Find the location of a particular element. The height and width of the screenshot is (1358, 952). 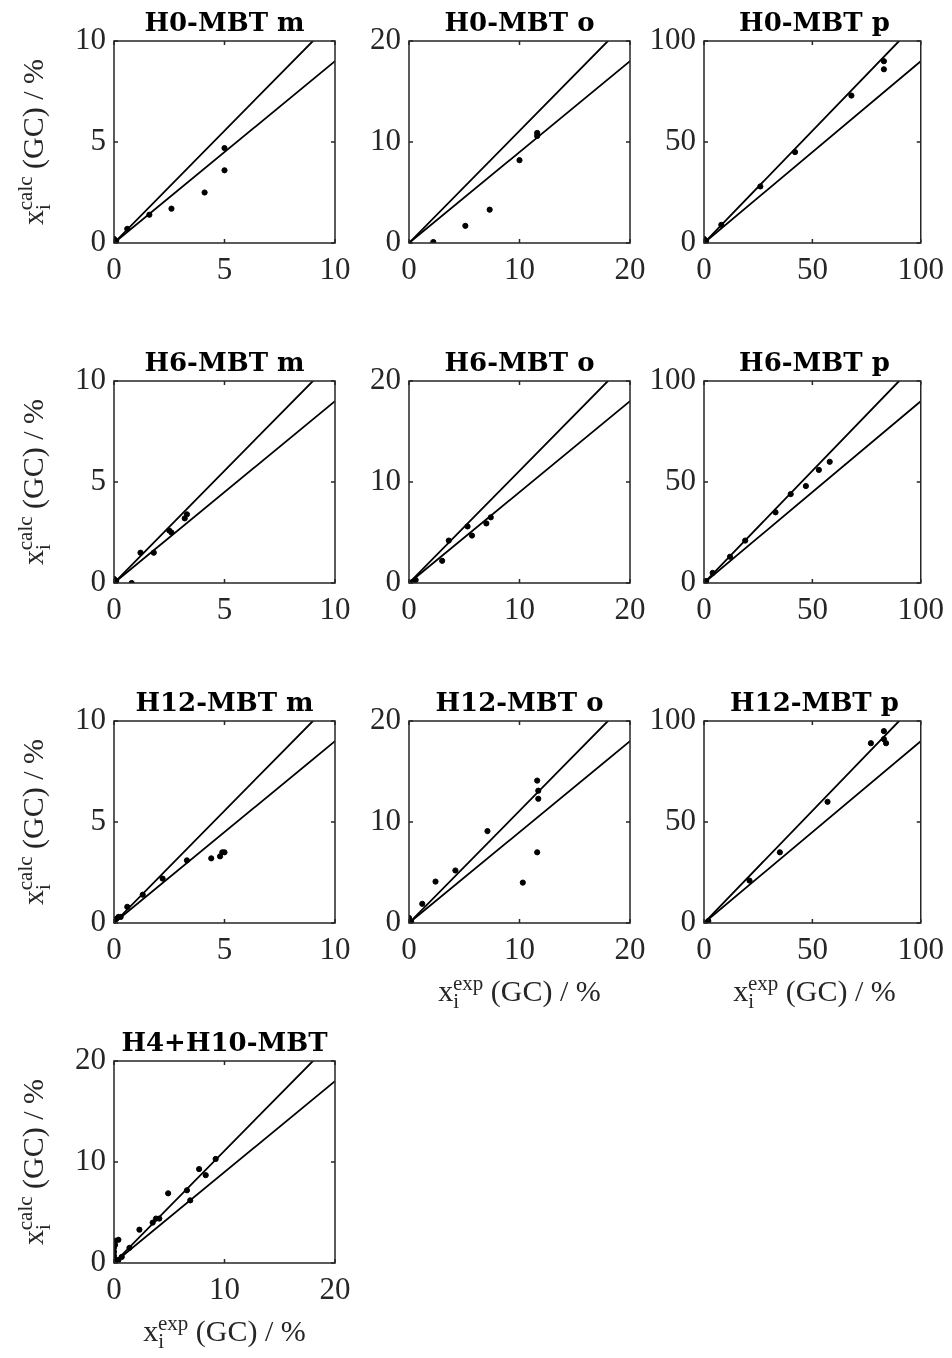

chart-title: H4+H10-MBT is located at coordinates (224, 1042).